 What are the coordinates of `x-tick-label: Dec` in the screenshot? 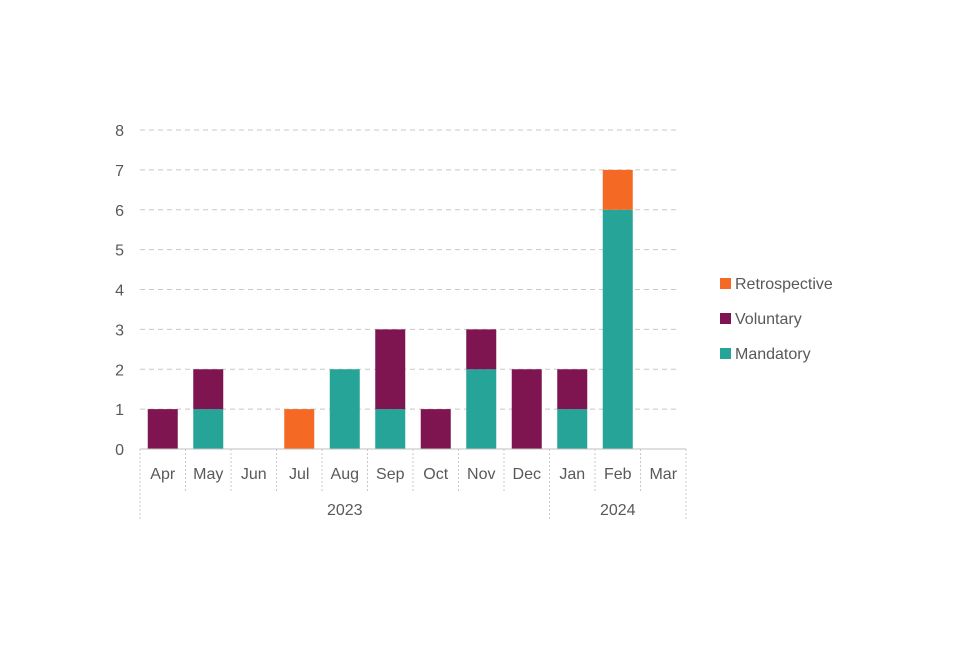 It's located at (527, 474).